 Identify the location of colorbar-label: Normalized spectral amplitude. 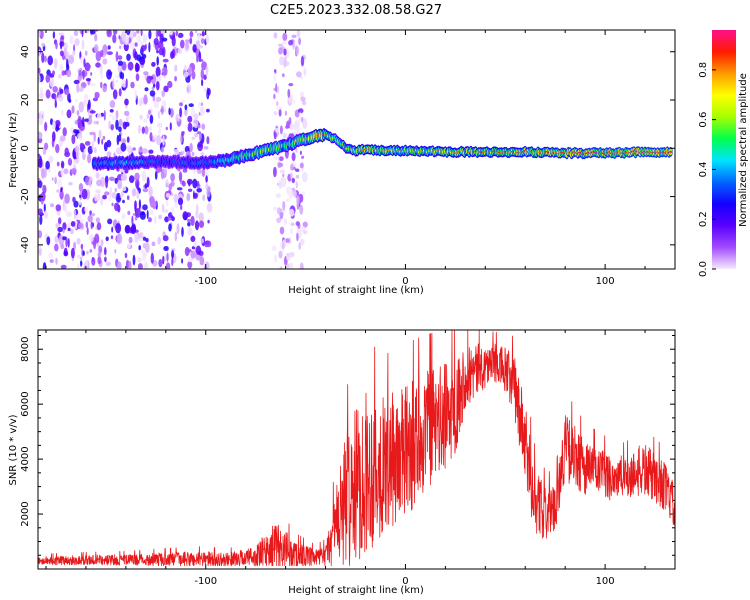
(743, 150).